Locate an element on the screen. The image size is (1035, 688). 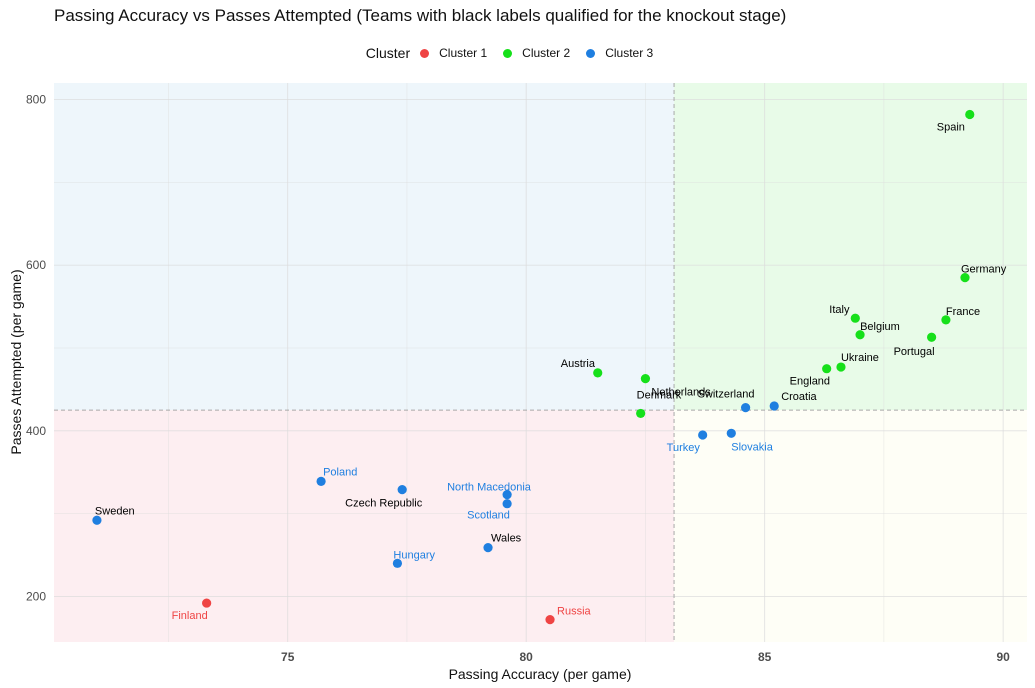
quadrant-bottom-right is located at coordinates (850, 526).